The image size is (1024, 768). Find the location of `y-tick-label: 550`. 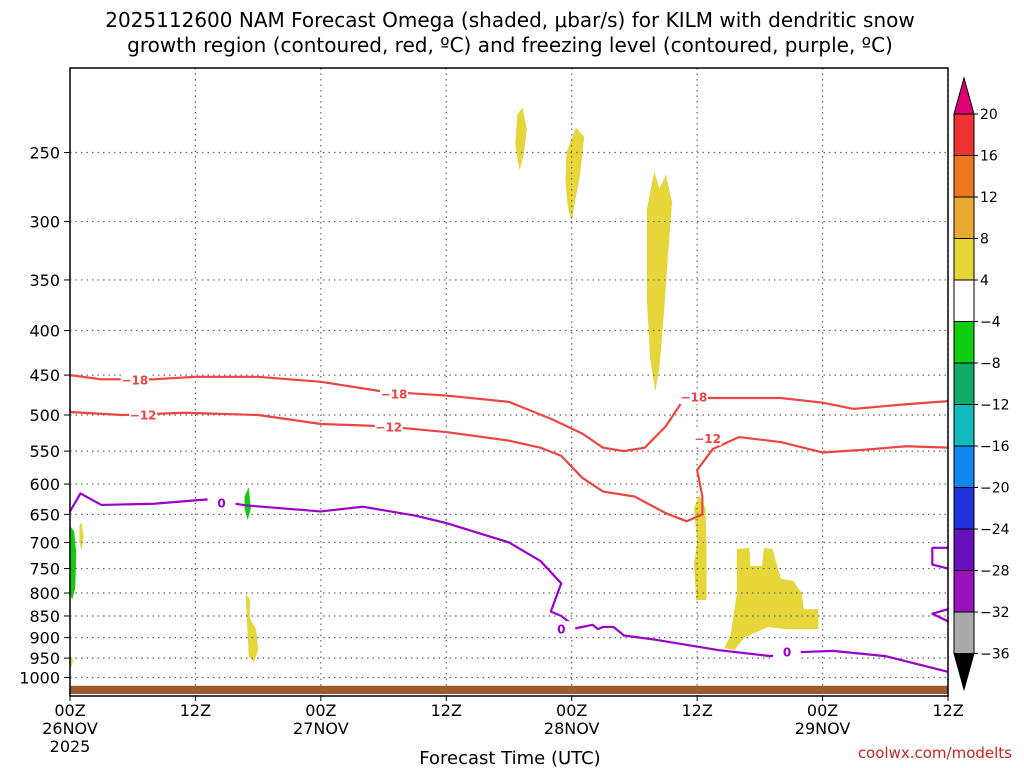

y-tick-label: 550 is located at coordinates (44, 451).